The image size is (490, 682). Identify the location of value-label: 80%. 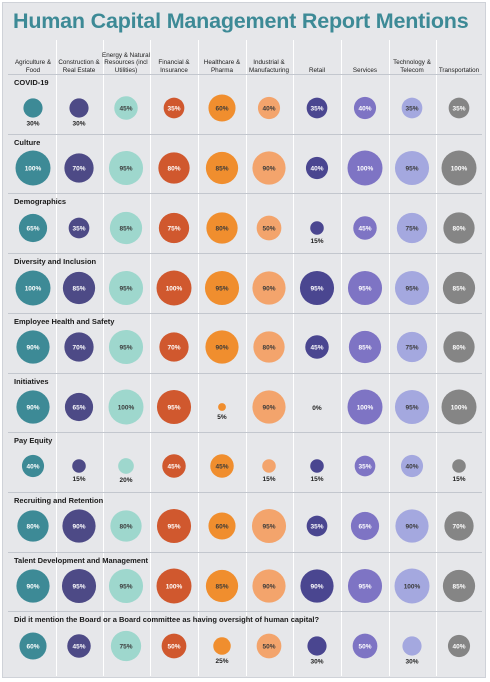
(173, 169).